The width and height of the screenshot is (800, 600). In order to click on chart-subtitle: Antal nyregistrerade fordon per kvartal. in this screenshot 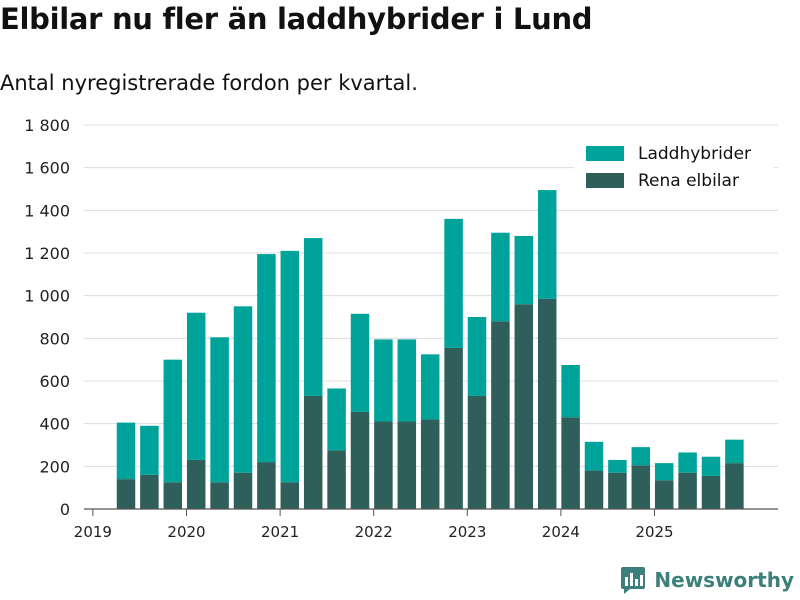, I will do `click(209, 83)`.